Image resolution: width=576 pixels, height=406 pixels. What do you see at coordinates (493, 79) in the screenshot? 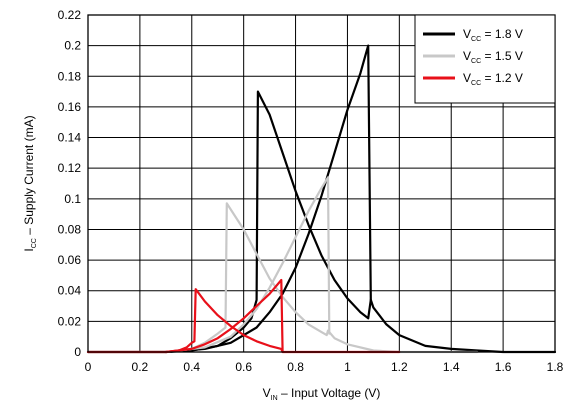
I see `legend-label: VCC = 1.2 V` at bounding box center [493, 79].